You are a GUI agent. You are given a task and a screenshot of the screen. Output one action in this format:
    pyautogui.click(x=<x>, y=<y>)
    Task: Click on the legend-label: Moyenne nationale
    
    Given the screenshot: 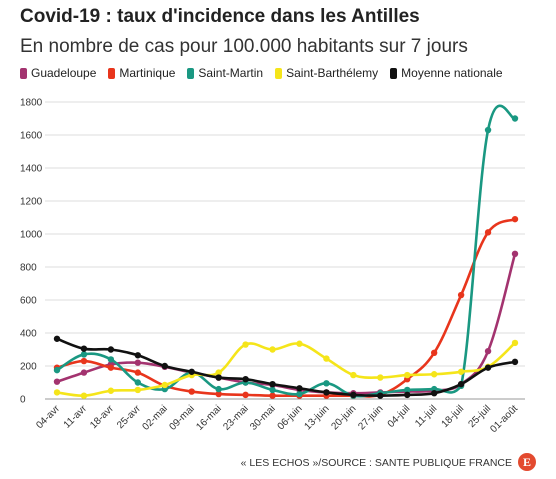 What is the action you would take?
    pyautogui.click(x=452, y=73)
    